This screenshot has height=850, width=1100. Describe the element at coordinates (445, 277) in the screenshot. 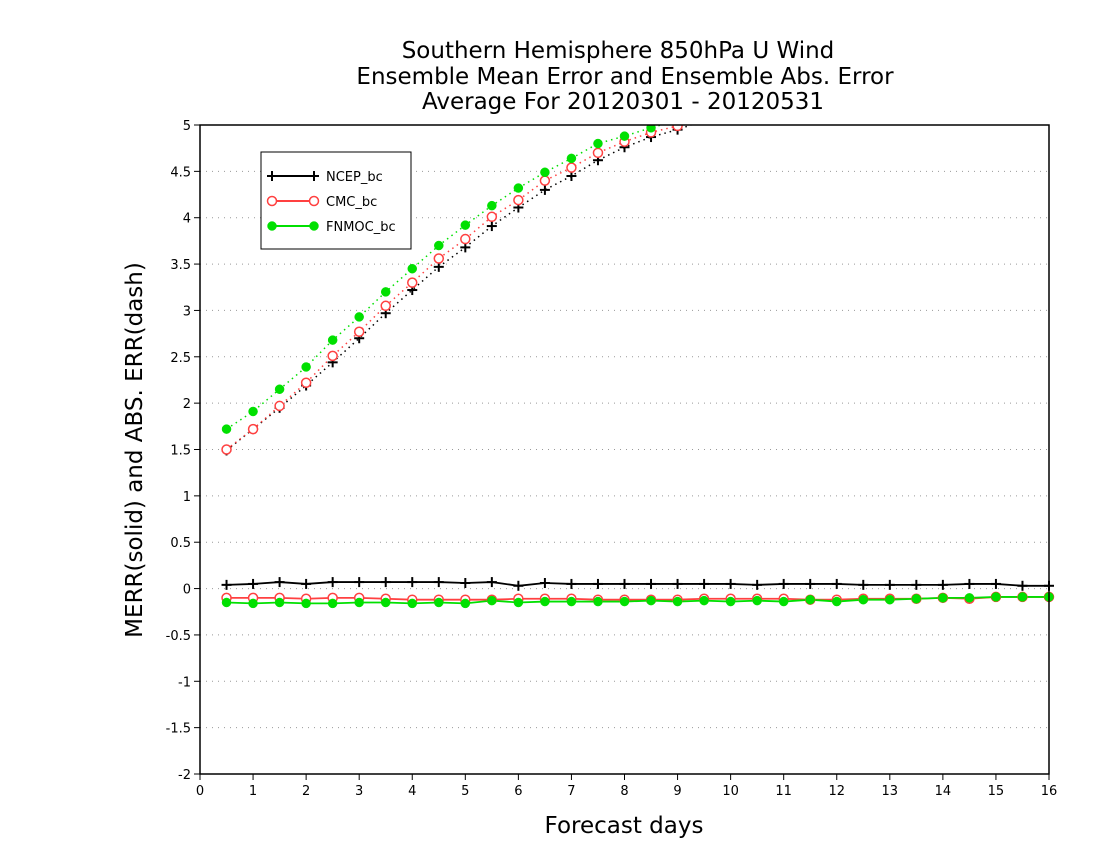

I see `abs-err-line-fnmoc-bc` at that location.